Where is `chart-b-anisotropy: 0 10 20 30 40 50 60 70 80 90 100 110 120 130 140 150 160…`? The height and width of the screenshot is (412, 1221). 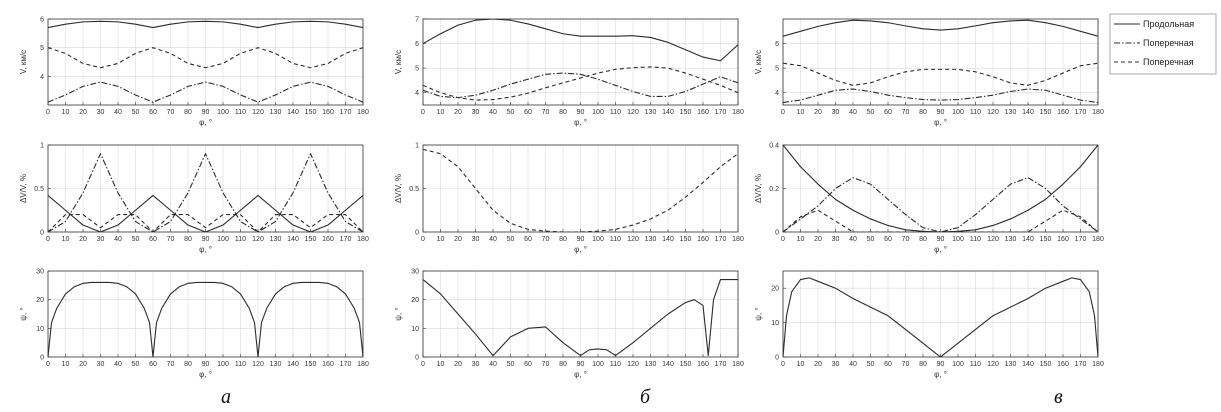 chart-b-anisotropy: 0 10 20 30 40 50 60 70 80 90 100 110 120 130 140 150 160… is located at coordinates (569, 199).